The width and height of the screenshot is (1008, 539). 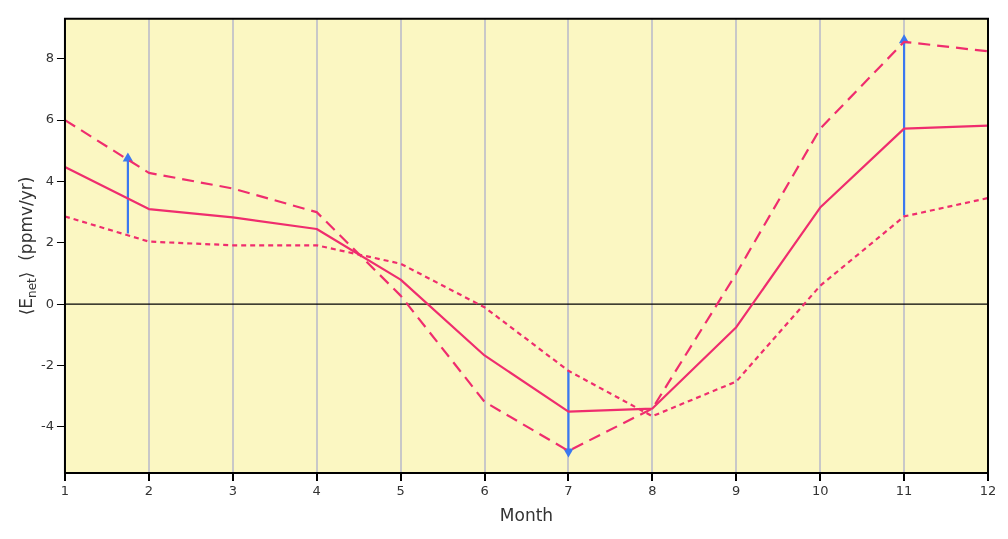 I want to click on x-tick-label: 12, so click(x=988, y=491).